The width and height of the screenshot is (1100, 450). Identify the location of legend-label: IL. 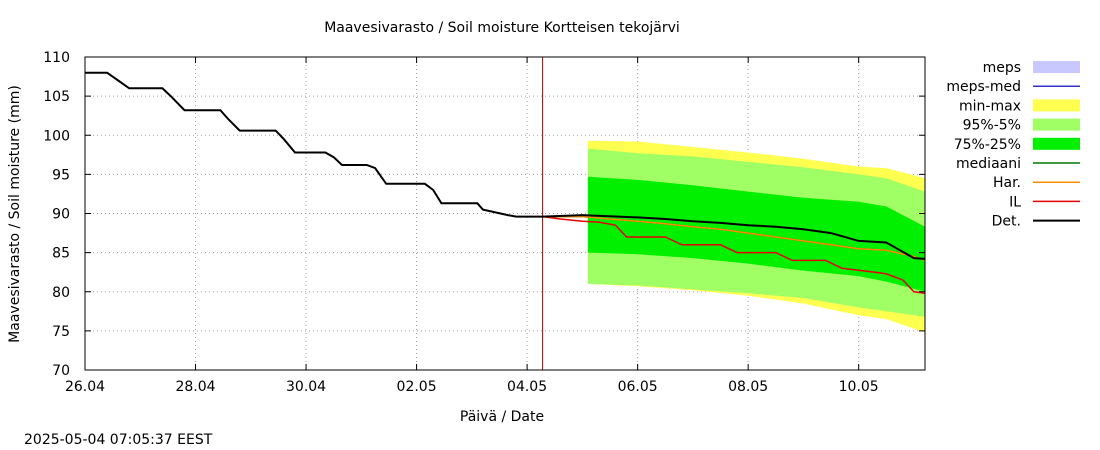
(1015, 202).